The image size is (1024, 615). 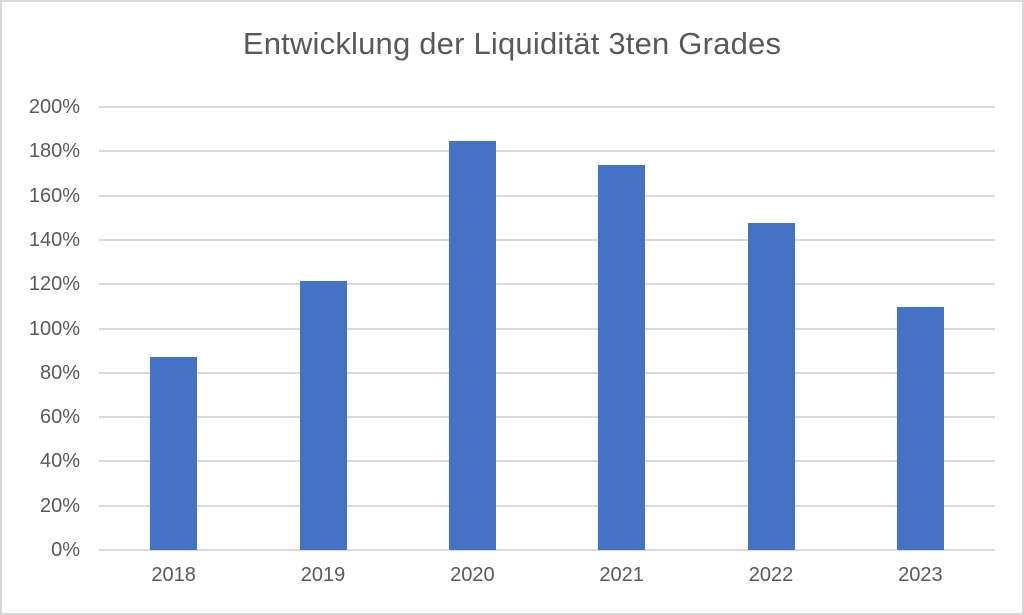 I want to click on x-tick-label: 2020, so click(x=472, y=575).